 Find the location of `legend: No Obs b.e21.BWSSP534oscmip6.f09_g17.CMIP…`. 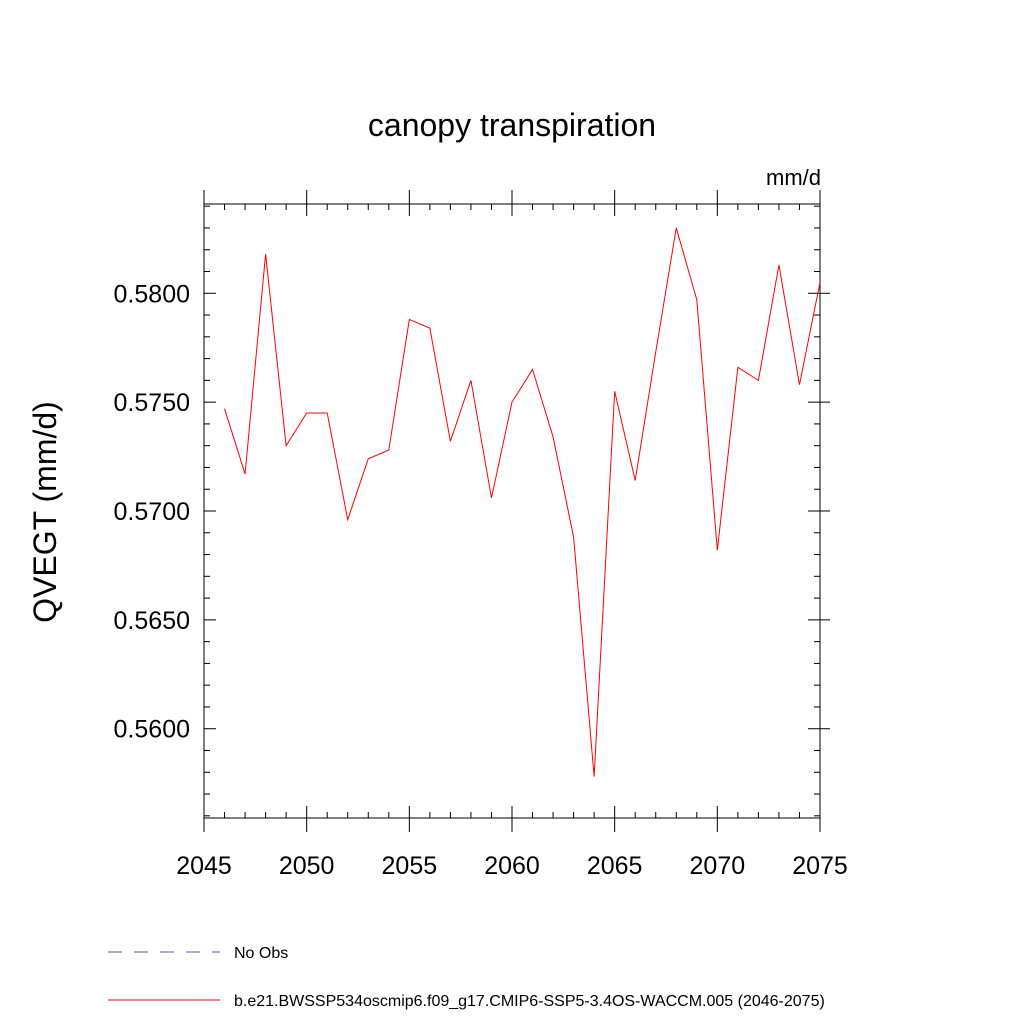

legend: No Obs b.e21.BWSSP534oscmip6.f09_g17.CMIP… is located at coordinates (466, 977).